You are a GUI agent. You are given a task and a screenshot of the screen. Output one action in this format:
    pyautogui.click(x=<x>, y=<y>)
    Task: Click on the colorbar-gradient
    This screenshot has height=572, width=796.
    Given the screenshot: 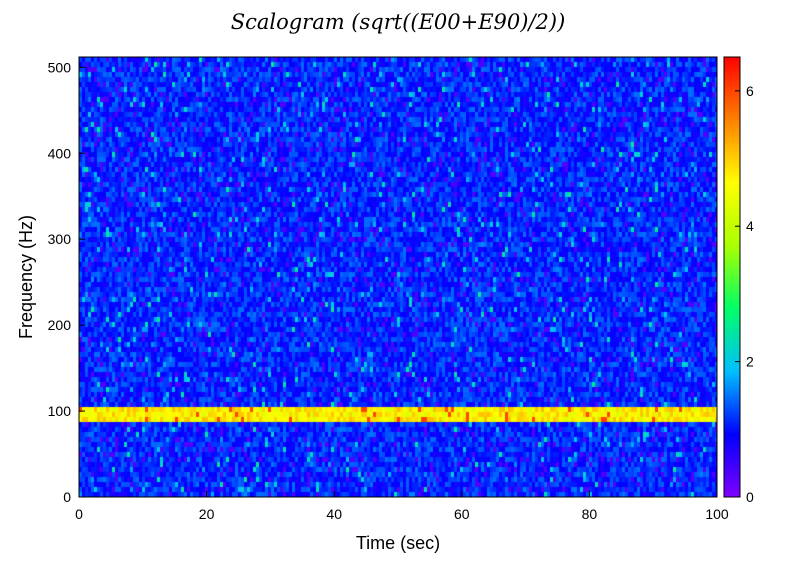 What is the action you would take?
    pyautogui.click(x=732, y=277)
    